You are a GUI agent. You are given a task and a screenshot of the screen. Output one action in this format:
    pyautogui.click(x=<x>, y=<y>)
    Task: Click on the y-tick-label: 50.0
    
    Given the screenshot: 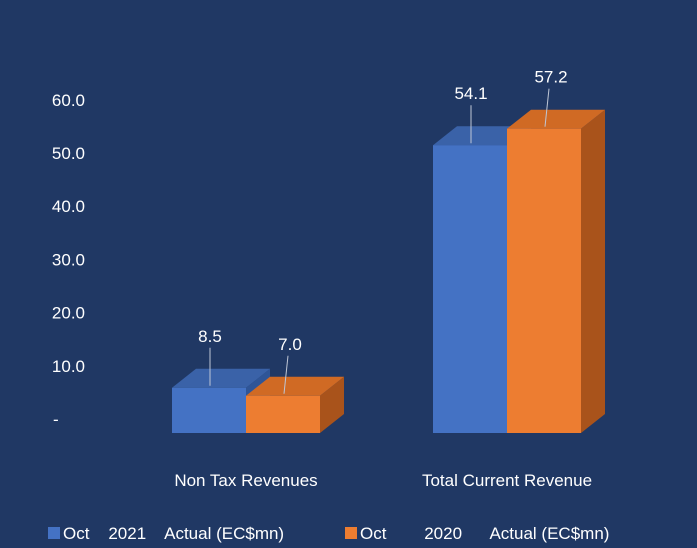 What is the action you would take?
    pyautogui.click(x=68, y=153)
    